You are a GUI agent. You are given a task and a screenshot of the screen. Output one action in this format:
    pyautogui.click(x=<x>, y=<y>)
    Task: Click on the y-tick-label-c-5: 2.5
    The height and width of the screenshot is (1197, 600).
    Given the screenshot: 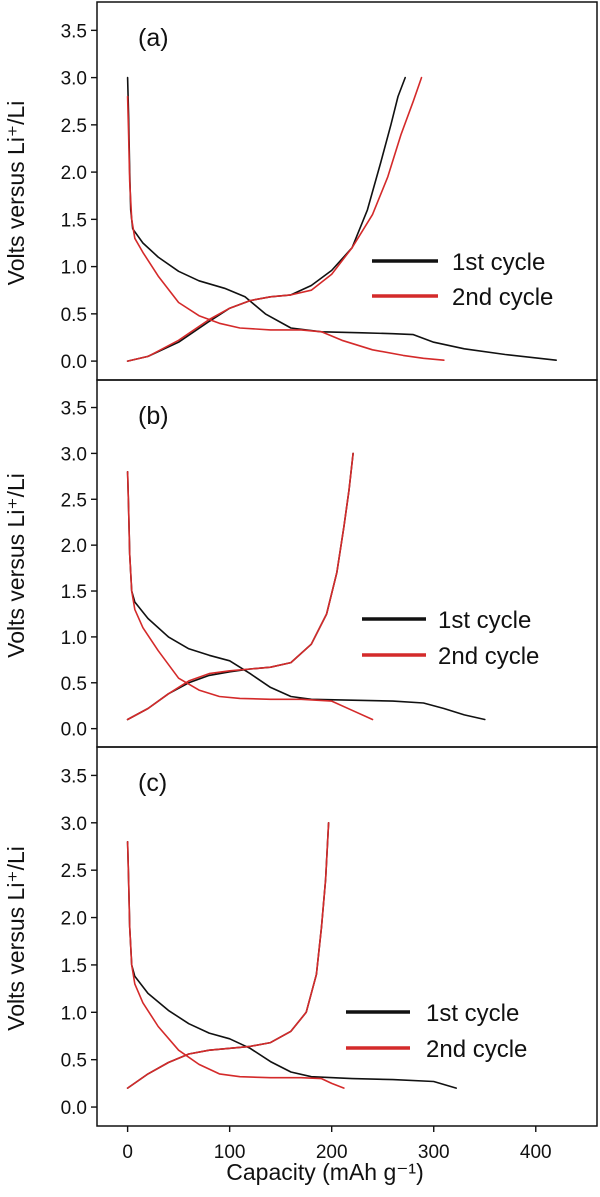 What is the action you would take?
    pyautogui.click(x=74, y=871)
    